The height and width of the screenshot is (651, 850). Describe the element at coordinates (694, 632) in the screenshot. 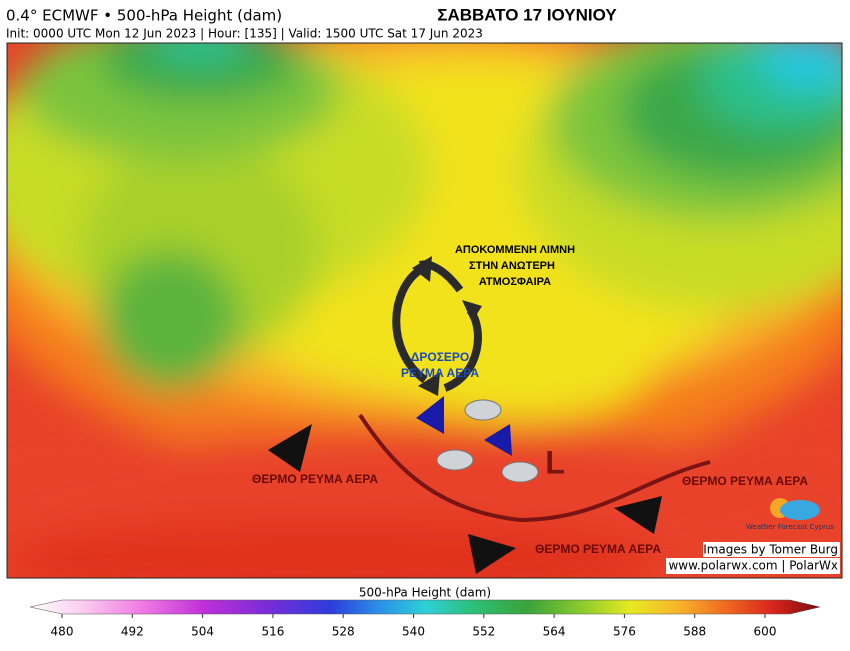

I see `colorbar-tick-label: 588` at that location.